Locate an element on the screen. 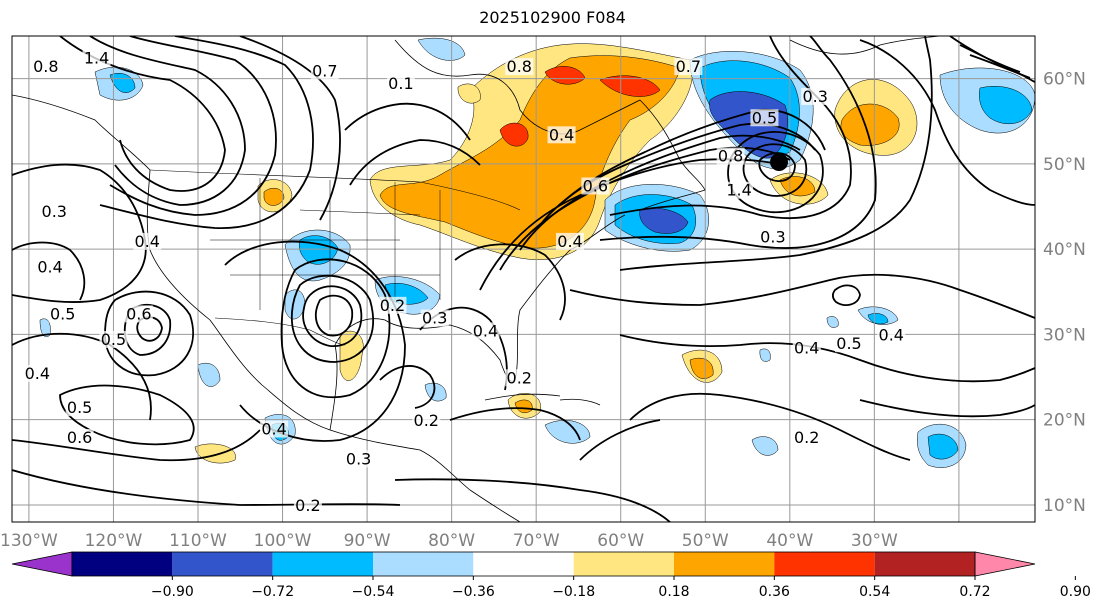 The width and height of the screenshot is (1105, 615). contour-label: 0.7 is located at coordinates (324, 70).